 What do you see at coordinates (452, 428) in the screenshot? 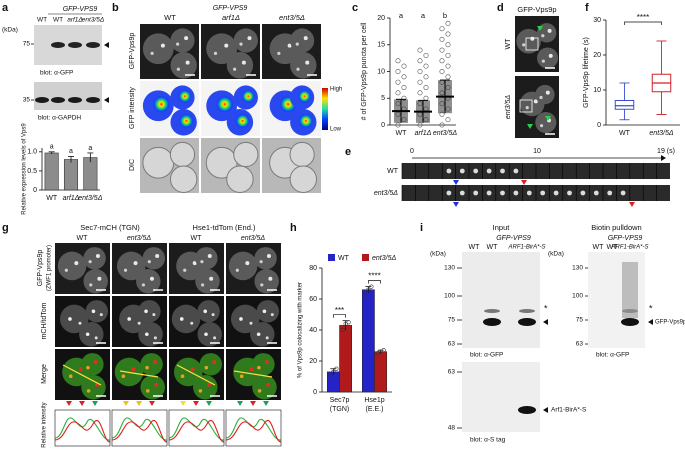
I see `label: 48` at bounding box center [452, 428].